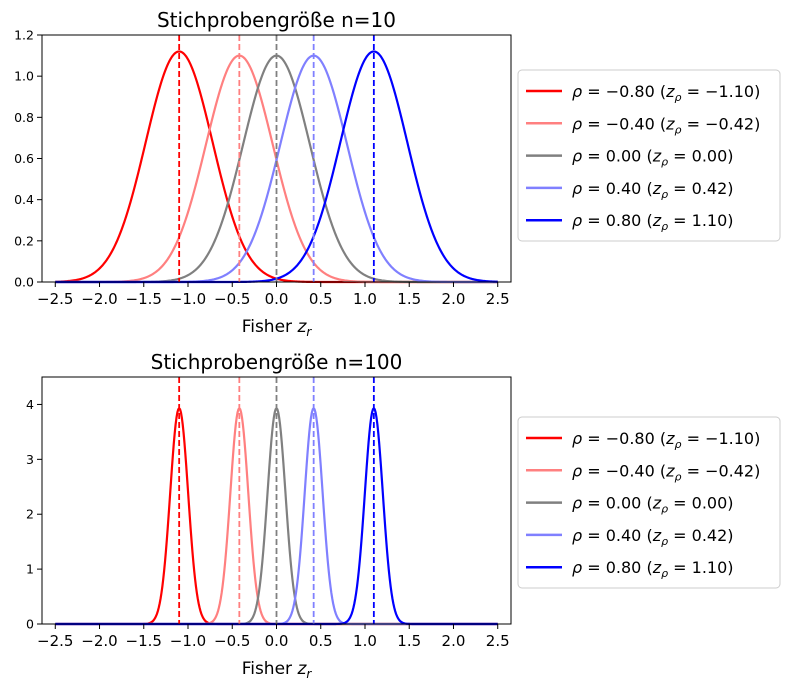  What do you see at coordinates (30, 404) in the screenshot?
I see `y-tick-label: 4` at bounding box center [30, 404].